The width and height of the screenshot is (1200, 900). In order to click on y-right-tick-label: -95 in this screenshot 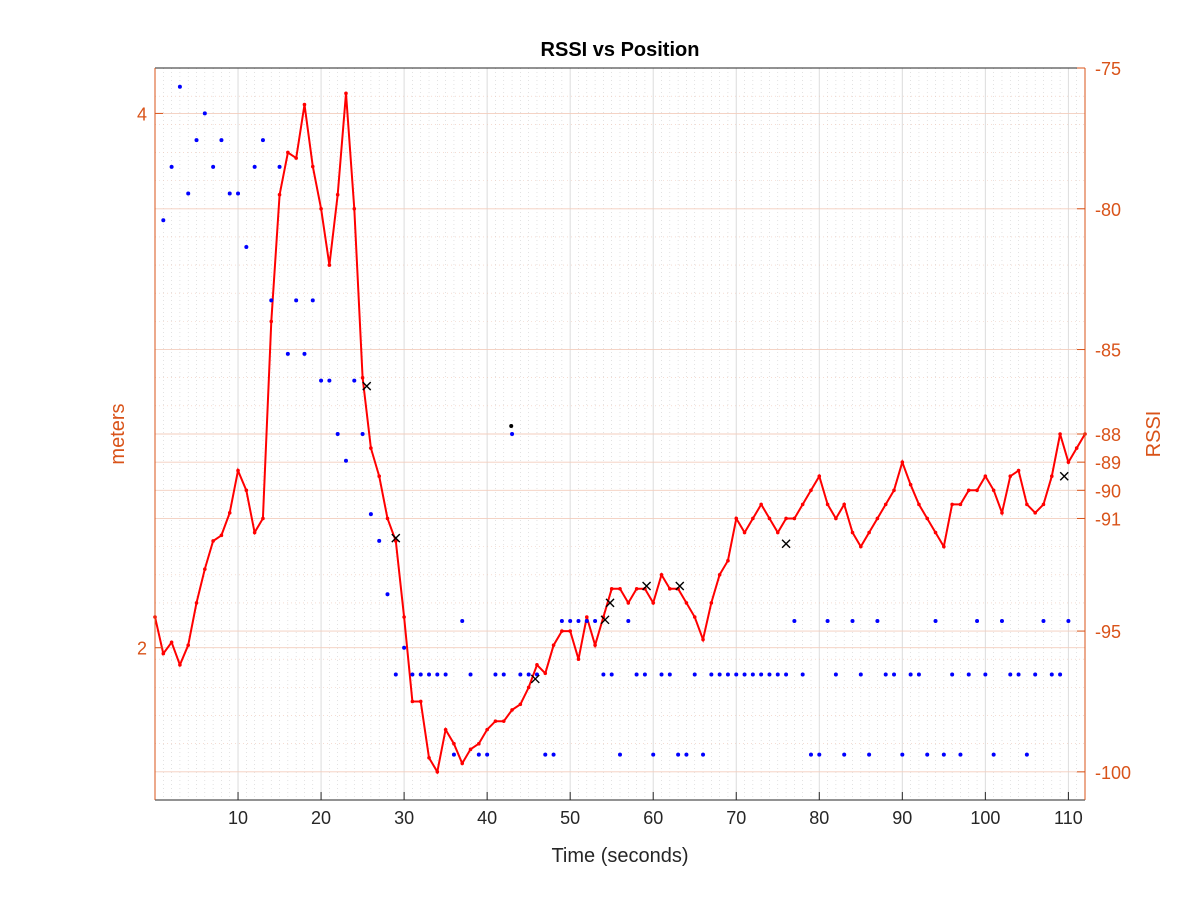, I will do `click(1108, 632)`.